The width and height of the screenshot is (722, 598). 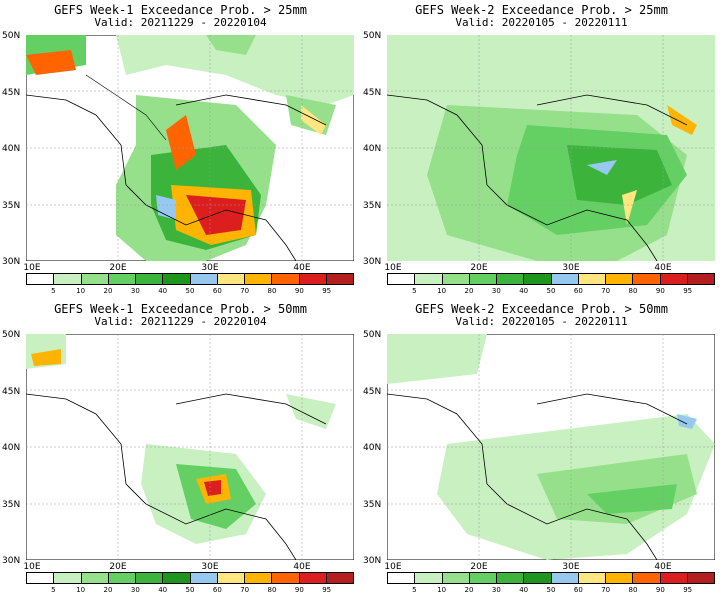 I want to click on lon-label: 40E, so click(x=663, y=268).